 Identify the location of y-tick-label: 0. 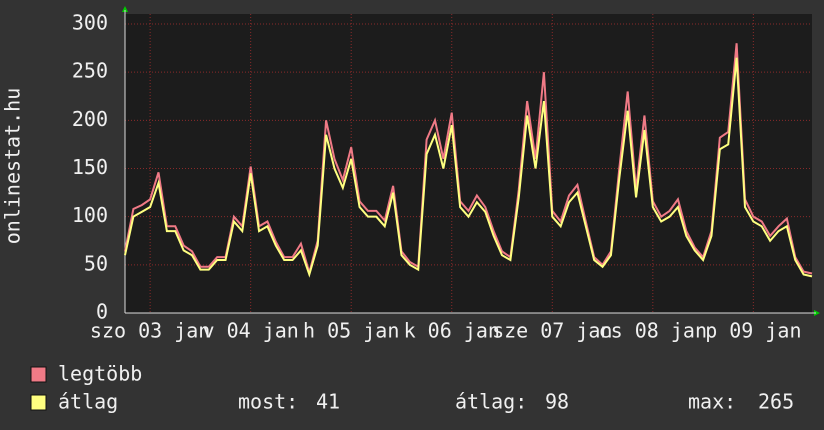
(102, 312).